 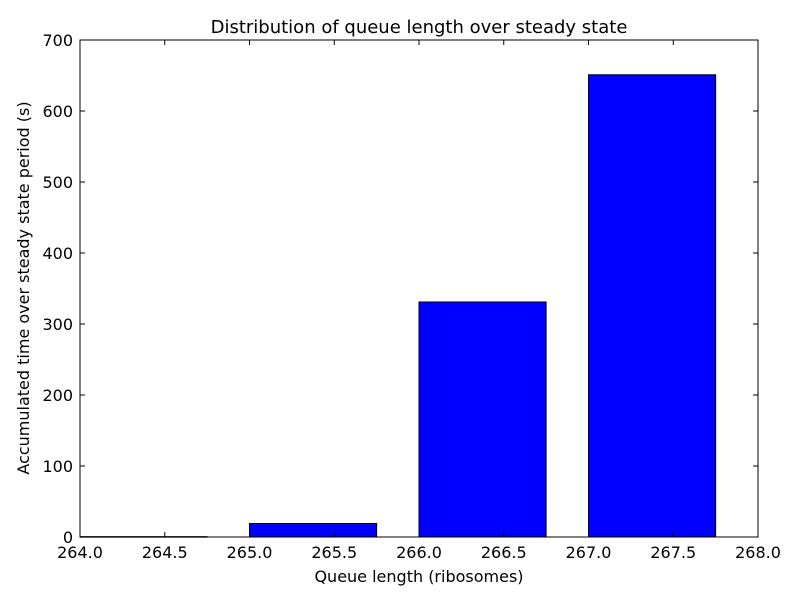 What do you see at coordinates (419, 552) in the screenshot?
I see `x-tick-label-4: 266.0` at bounding box center [419, 552].